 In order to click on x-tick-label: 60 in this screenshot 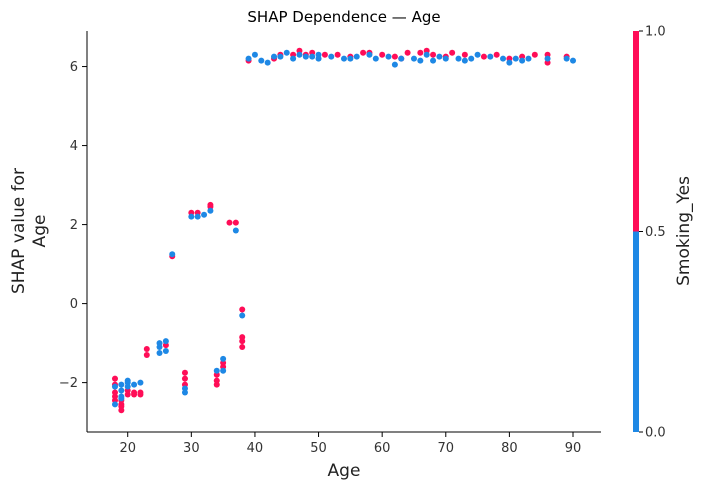, I will do `click(382, 448)`.